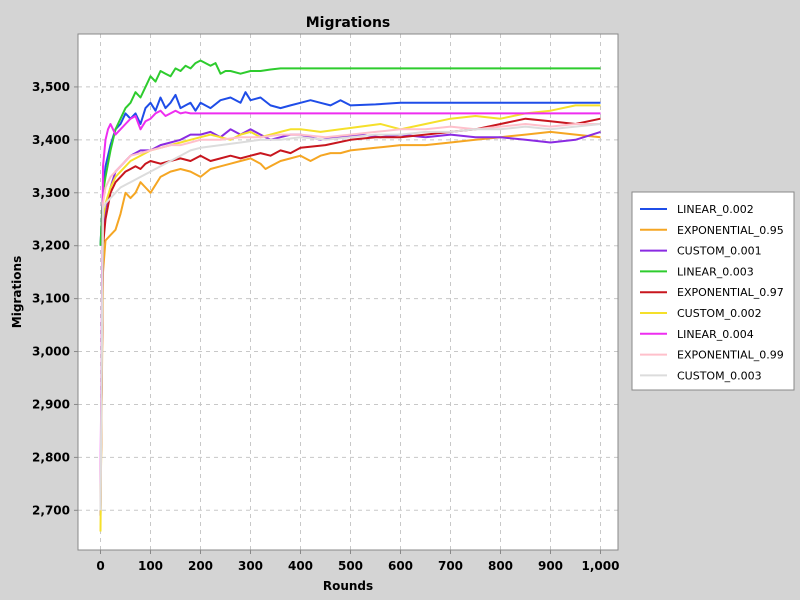 The image size is (800, 600). What do you see at coordinates (100, 566) in the screenshot?
I see `x-tick-label: 0` at bounding box center [100, 566].